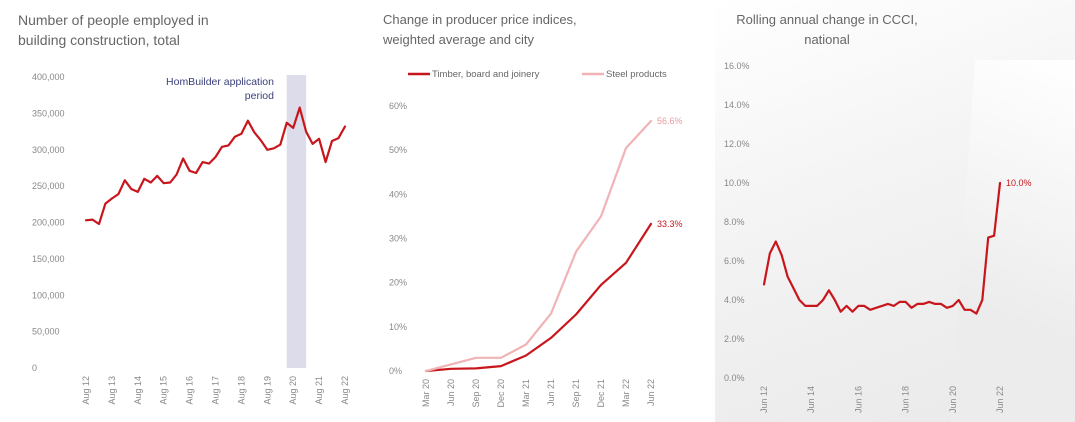 This screenshot has width=1075, height=422. I want to click on ppi-xtick-label: Mar 20, so click(426, 393).